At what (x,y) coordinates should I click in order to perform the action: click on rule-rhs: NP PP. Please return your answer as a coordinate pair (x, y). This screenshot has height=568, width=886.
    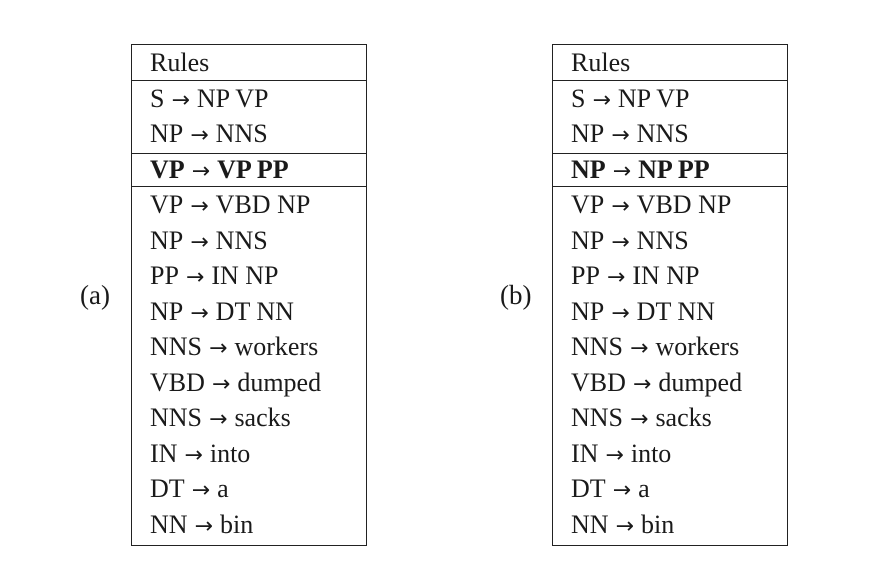
    Looking at the image, I should click on (674, 169).